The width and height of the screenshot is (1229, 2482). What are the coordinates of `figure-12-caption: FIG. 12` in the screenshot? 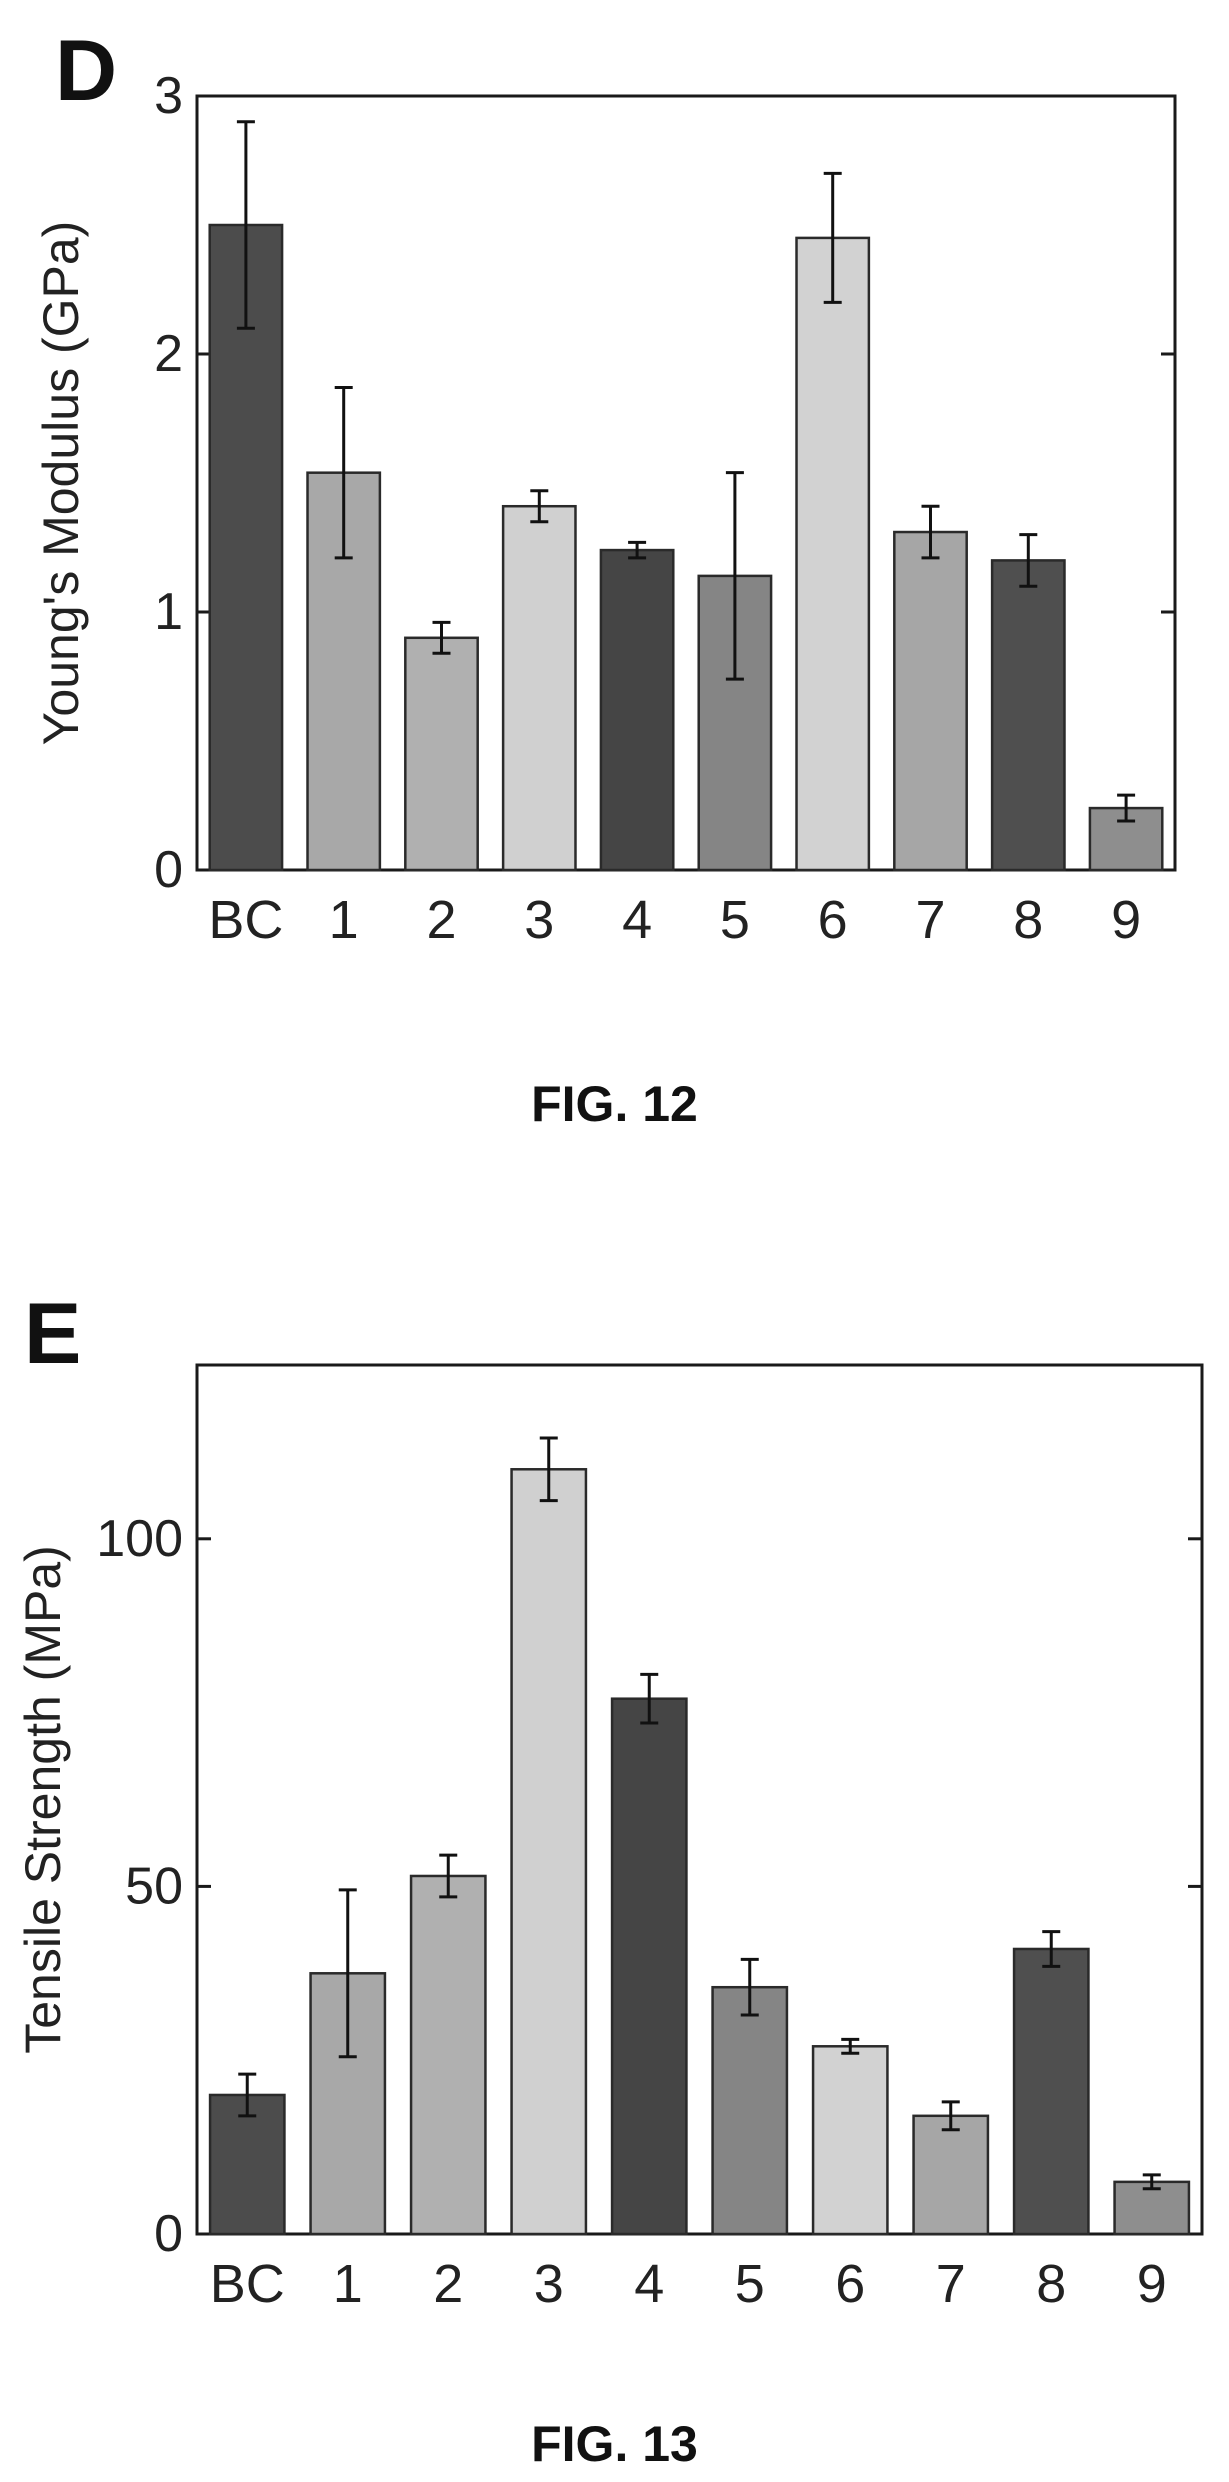 It's located at (614, 1104).